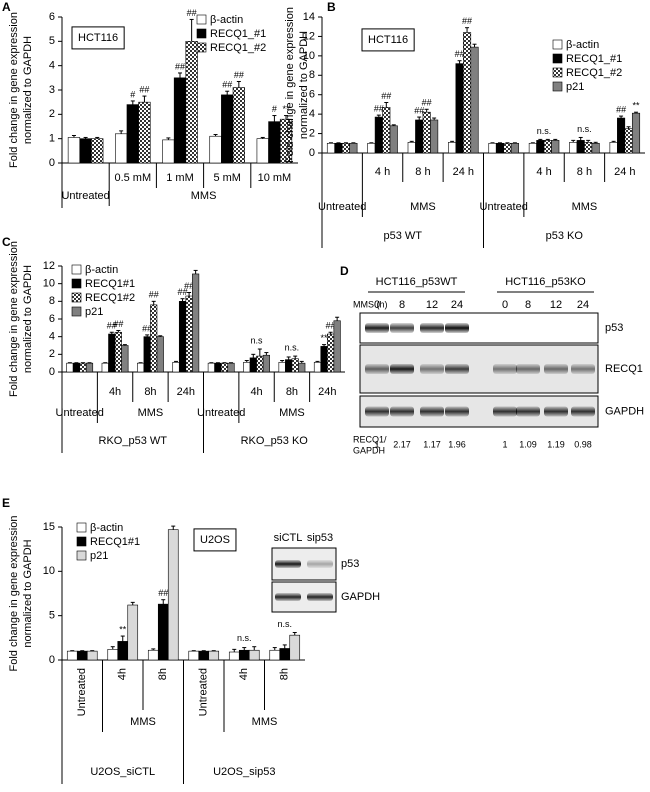  Describe the element at coordinates (132, 94) in the screenshot. I see `significance: #` at that location.